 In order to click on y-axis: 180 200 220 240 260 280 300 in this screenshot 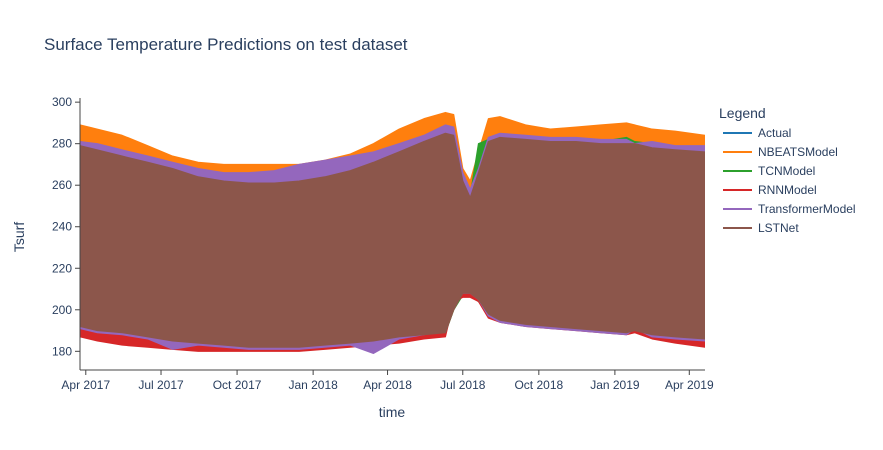, I will do `click(66, 232)`.